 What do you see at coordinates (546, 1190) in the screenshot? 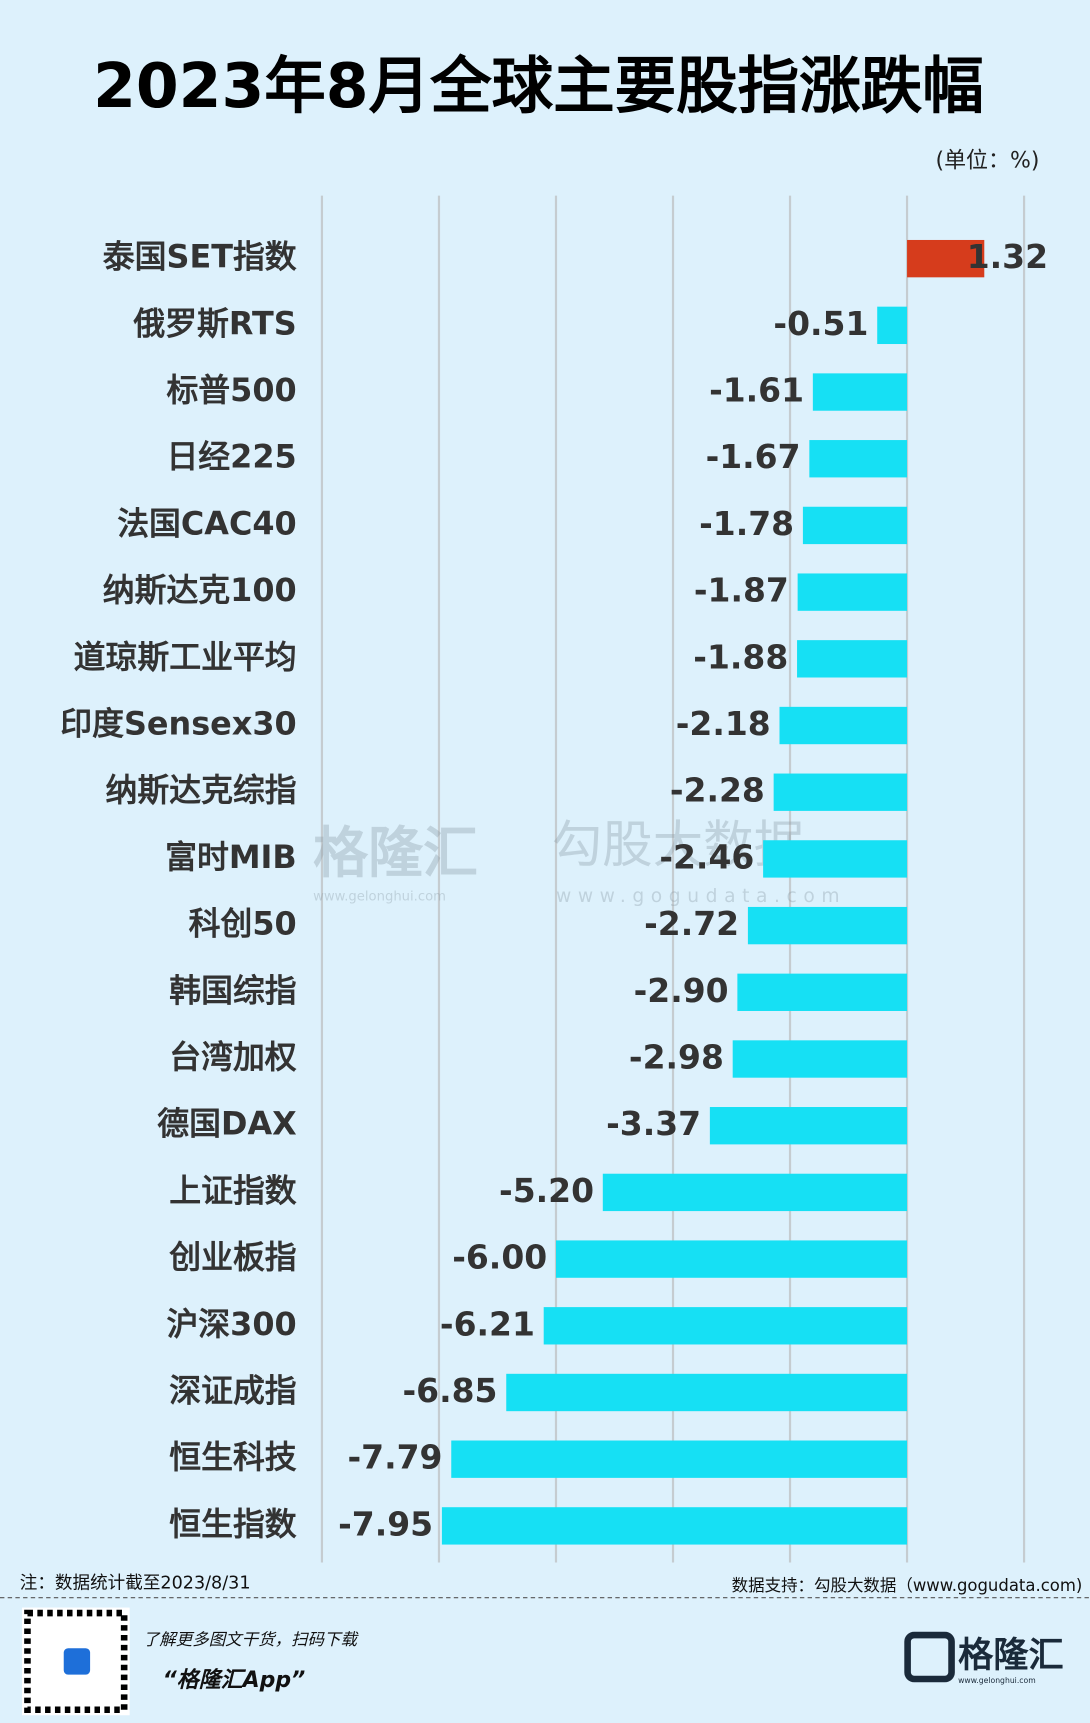
I see `value-label: -5.20` at bounding box center [546, 1190].